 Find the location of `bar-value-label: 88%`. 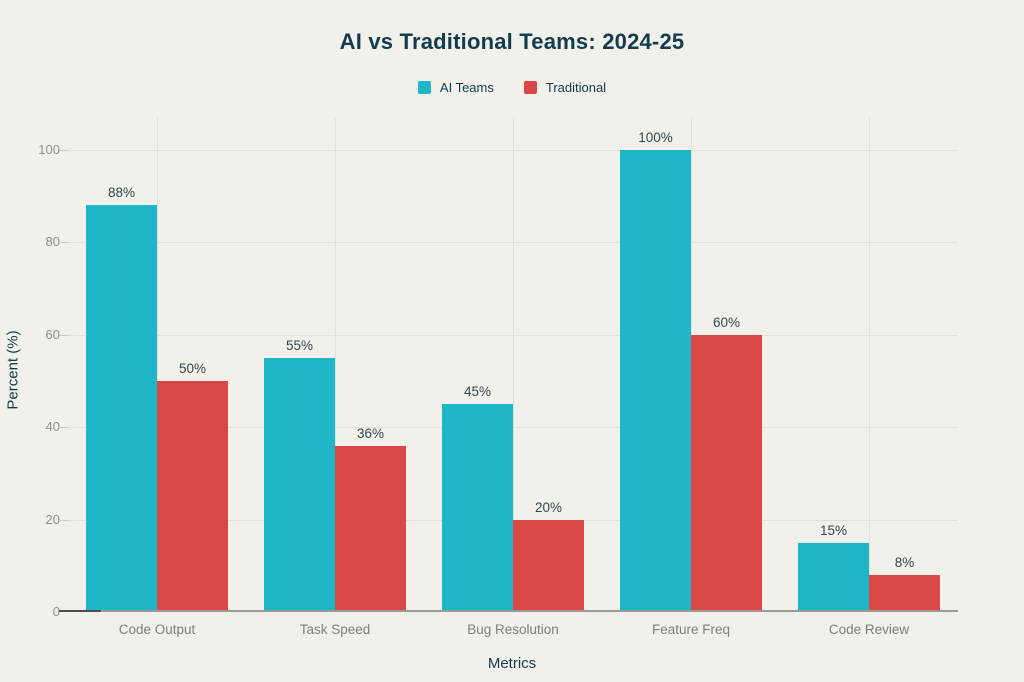

bar-value-label: 88% is located at coordinates (121, 193).